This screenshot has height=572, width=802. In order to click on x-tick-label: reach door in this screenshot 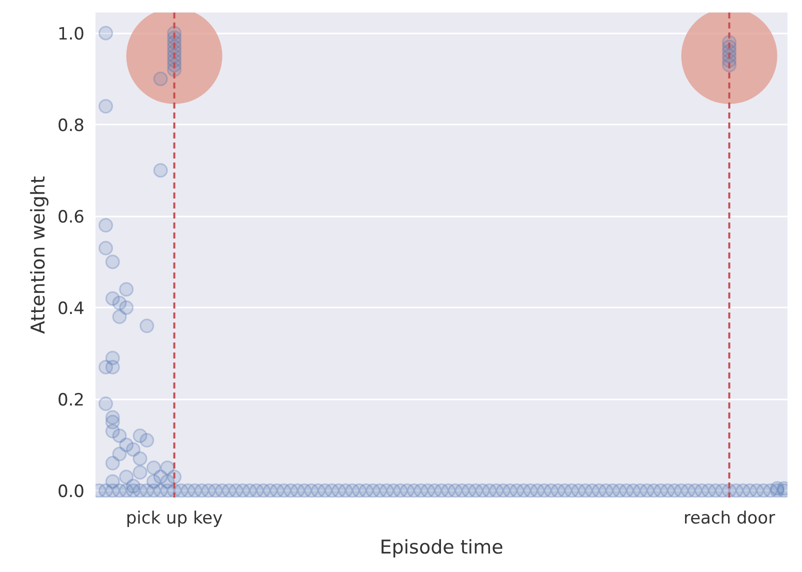, I will do `click(729, 518)`.